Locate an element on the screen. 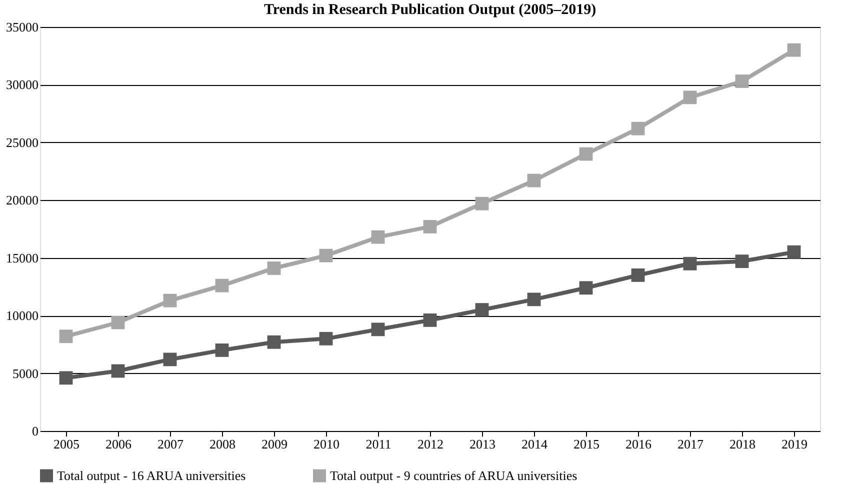  x-tick-label: 2019 is located at coordinates (795, 444).